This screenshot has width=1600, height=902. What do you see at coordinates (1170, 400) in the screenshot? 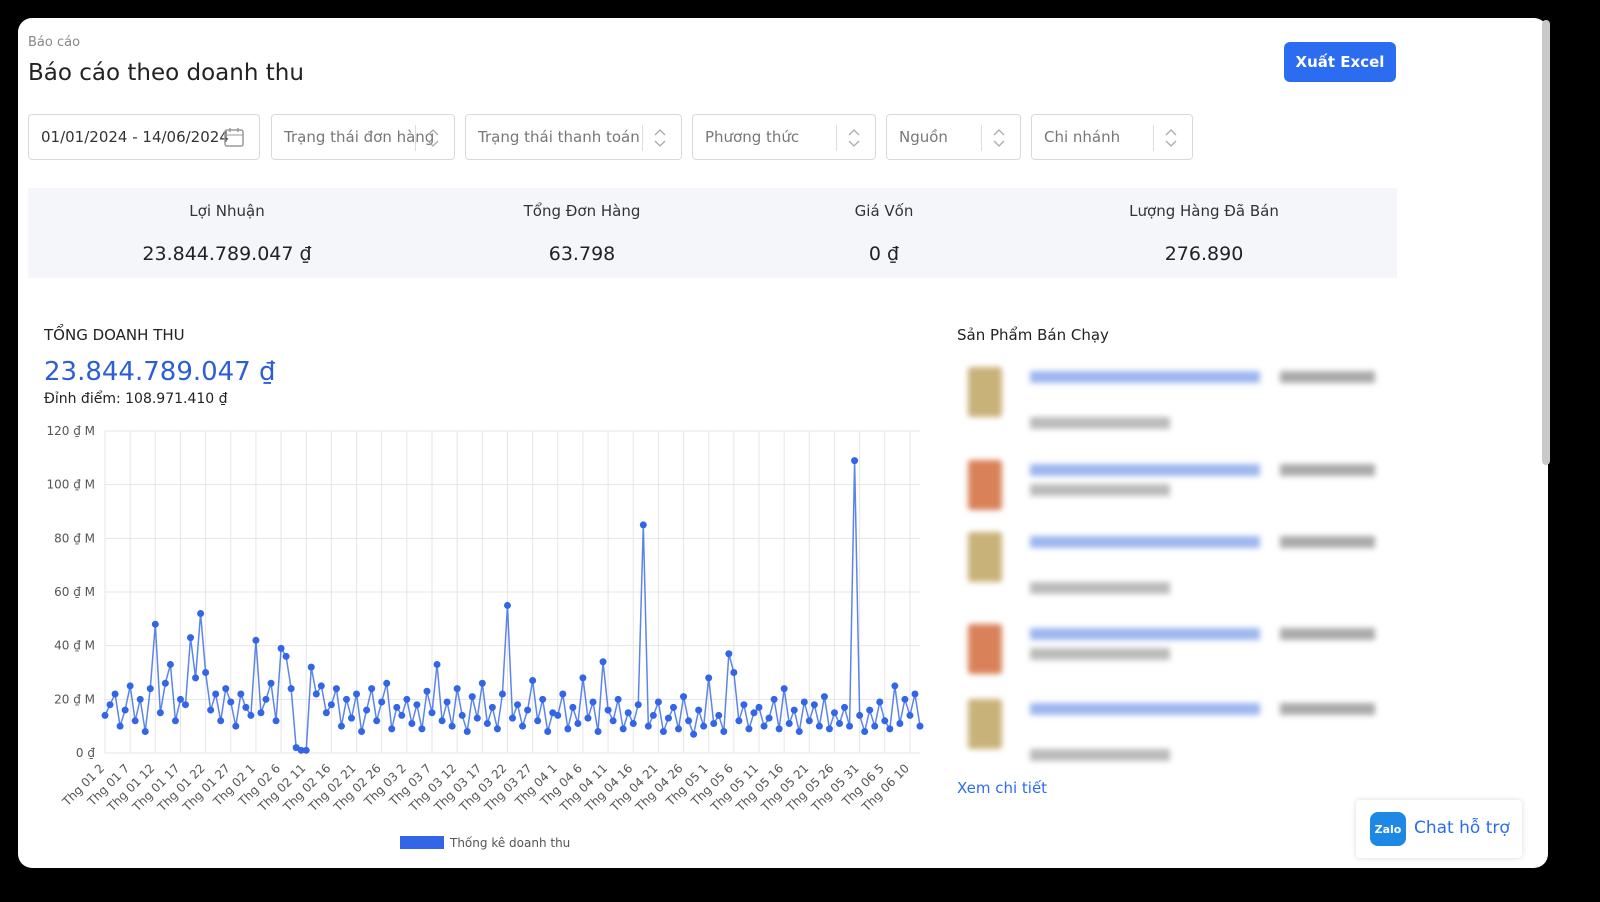
I see `product-item` at bounding box center [1170, 400].